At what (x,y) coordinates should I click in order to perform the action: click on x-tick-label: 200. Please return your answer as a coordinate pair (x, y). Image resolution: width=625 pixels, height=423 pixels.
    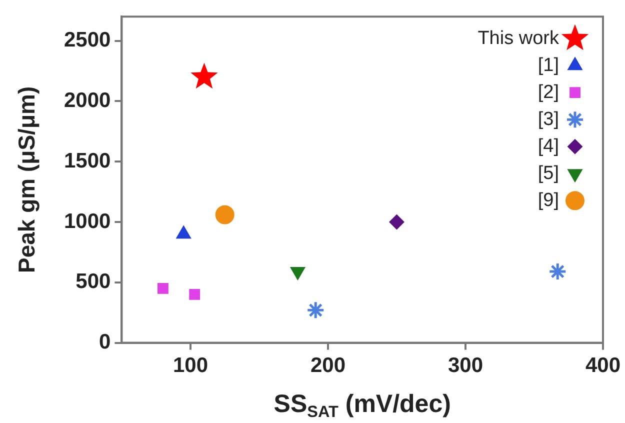
    Looking at the image, I should click on (328, 366).